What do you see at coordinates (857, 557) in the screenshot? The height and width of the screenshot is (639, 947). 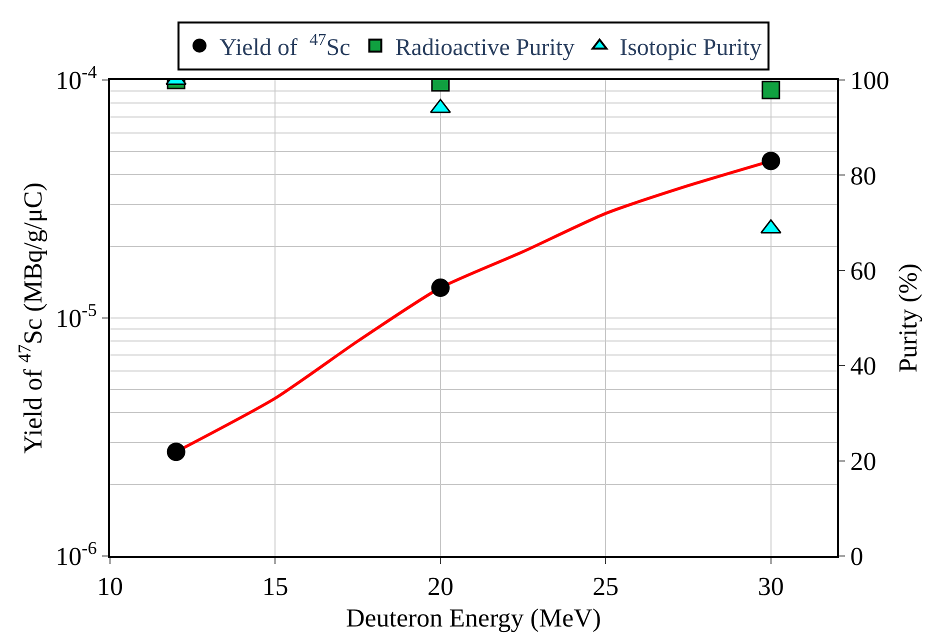 I see `y2-tick-label: 0` at bounding box center [857, 557].